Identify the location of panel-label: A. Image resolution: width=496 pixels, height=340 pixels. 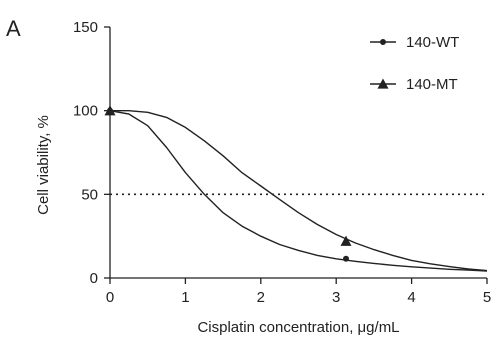
(13, 28).